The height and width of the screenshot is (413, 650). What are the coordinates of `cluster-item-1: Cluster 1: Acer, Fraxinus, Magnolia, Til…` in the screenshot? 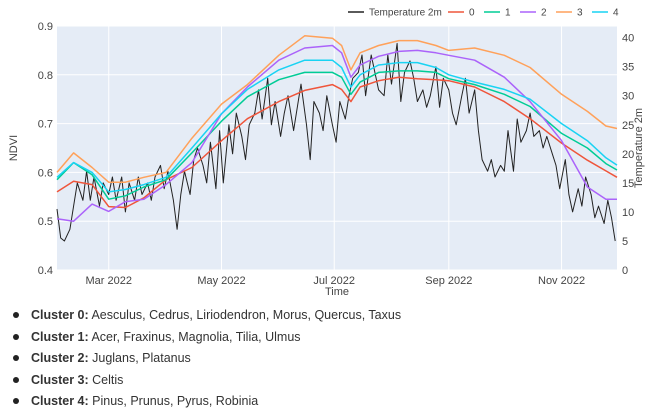 It's located at (325, 338).